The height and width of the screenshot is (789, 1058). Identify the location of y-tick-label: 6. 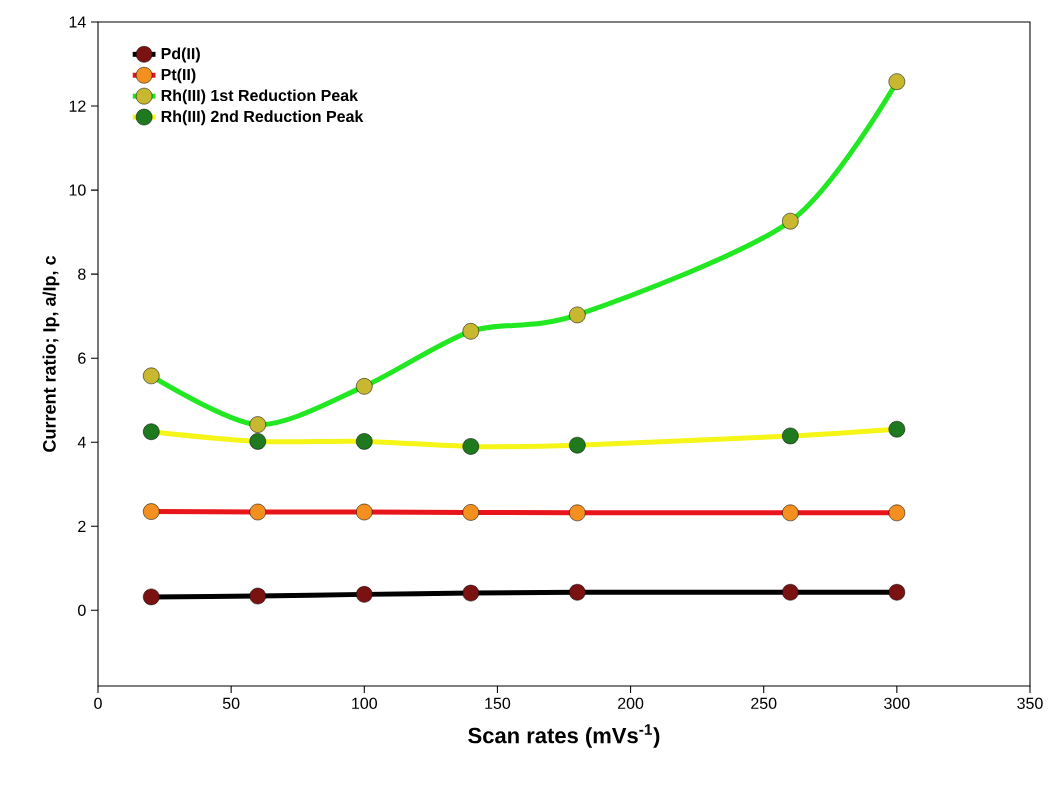
(82, 358).